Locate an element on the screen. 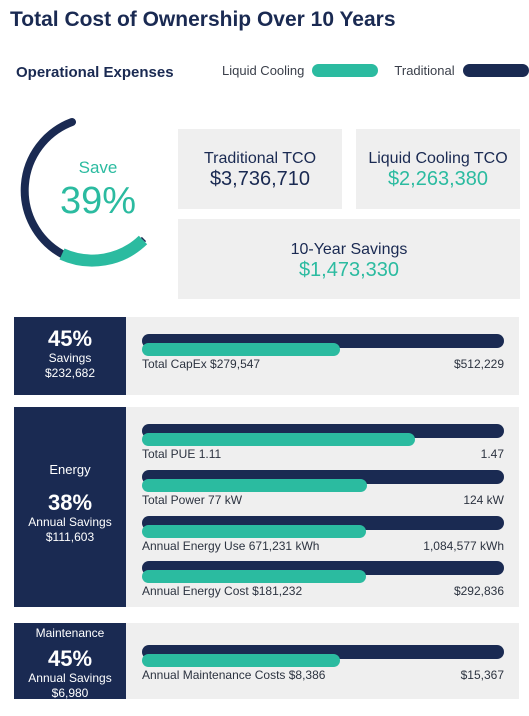  bar-label-traditional: $15,367 is located at coordinates (482, 675).